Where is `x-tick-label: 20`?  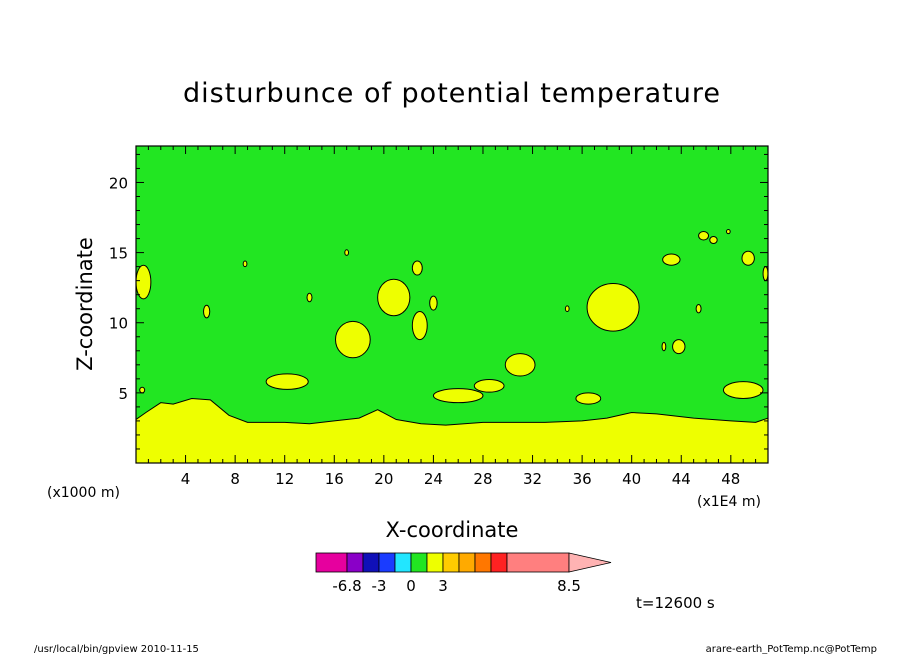 x-tick-label: 20 is located at coordinates (383, 479).